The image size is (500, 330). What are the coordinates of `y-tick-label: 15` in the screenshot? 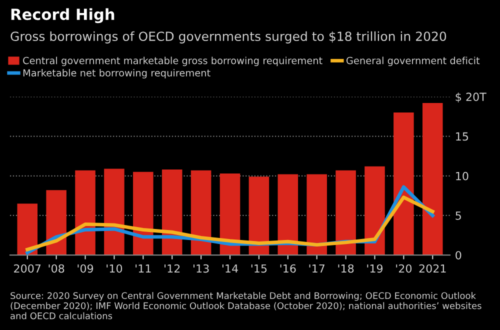 It's located at (462, 136).